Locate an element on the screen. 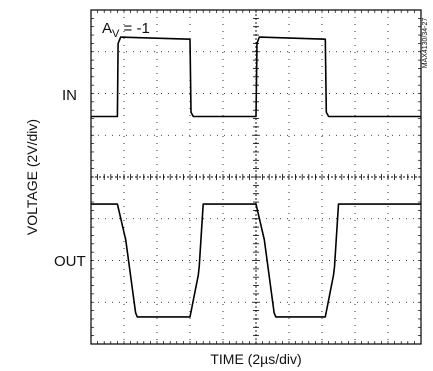 The image size is (433, 371). gain-label-main: A is located at coordinates (107, 28).